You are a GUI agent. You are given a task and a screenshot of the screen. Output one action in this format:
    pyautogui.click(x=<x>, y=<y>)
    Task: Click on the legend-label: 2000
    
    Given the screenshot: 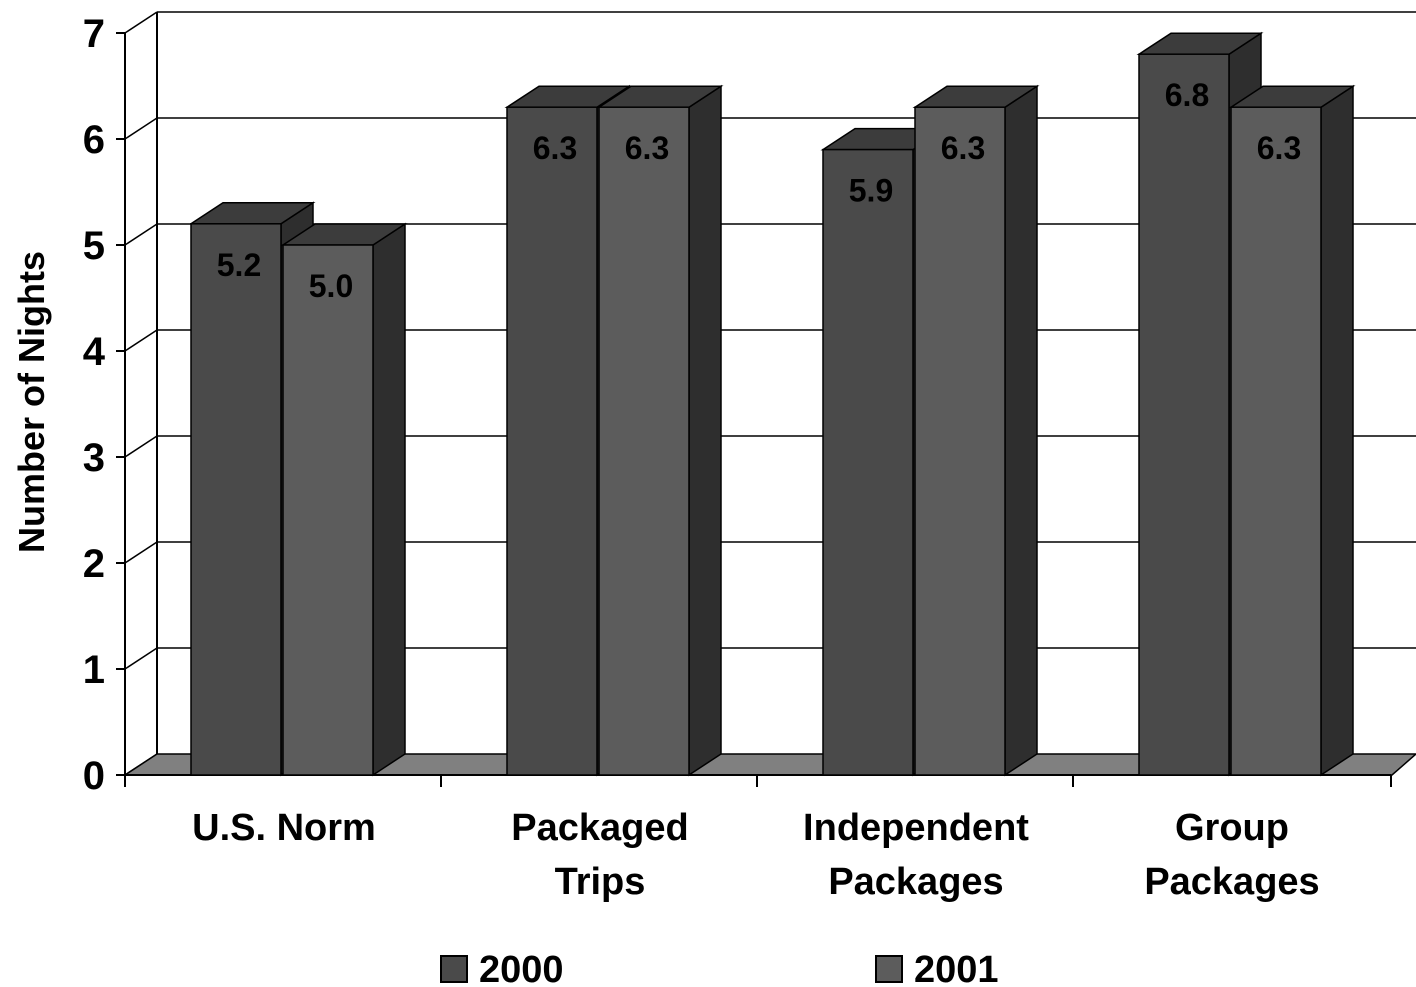 What is the action you would take?
    pyautogui.click(x=521, y=968)
    